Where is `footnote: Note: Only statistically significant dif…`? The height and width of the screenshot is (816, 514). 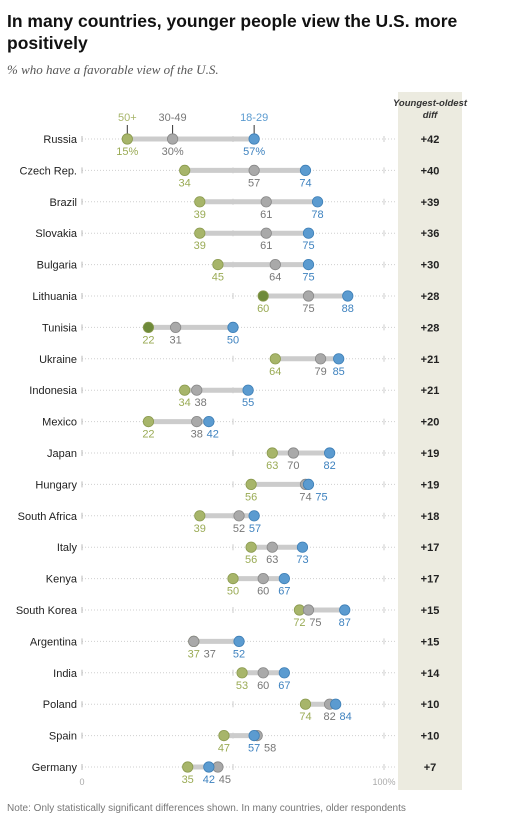
footnote: Note: Only statistically significant dif… is located at coordinates (206, 808).